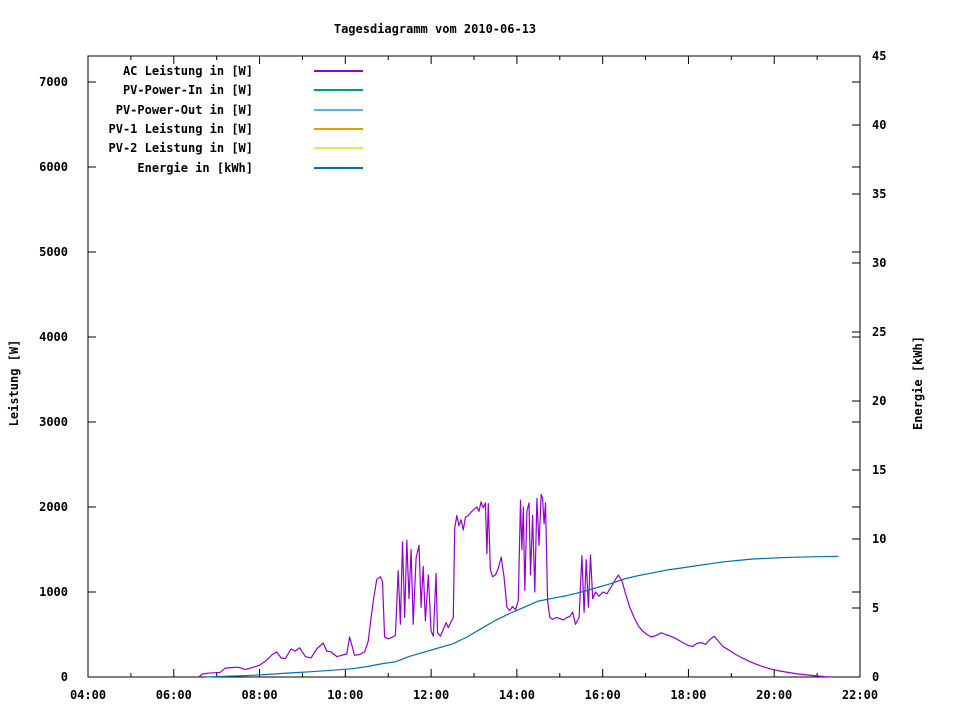 The width and height of the screenshot is (960, 720). I want to click on y1-tick-label: 0, so click(64, 677).